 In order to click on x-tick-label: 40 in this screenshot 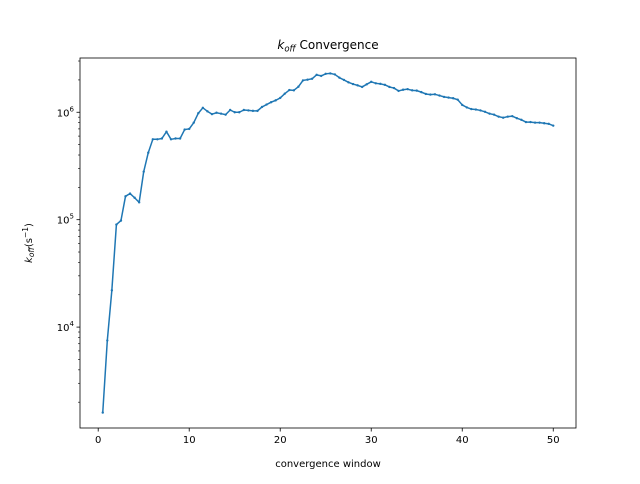, I will do `click(462, 440)`.